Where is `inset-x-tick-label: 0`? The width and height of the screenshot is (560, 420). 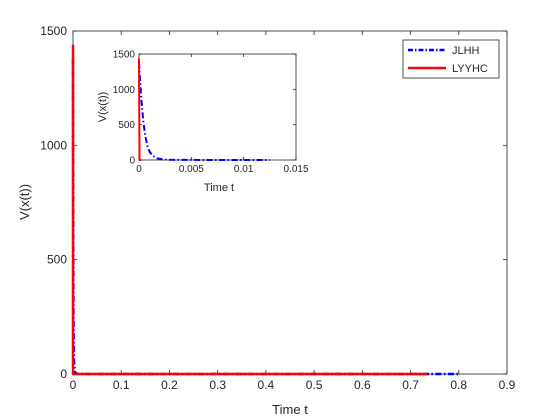 inset-x-tick-label: 0 is located at coordinates (139, 169).